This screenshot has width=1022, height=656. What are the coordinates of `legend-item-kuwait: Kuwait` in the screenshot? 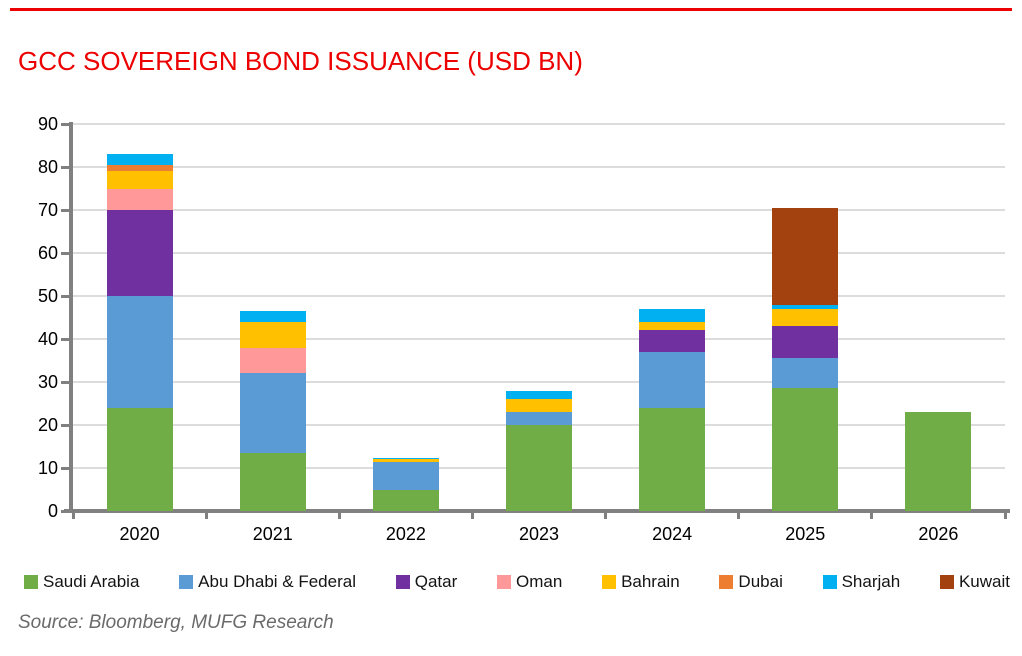 It's located at (974, 582).